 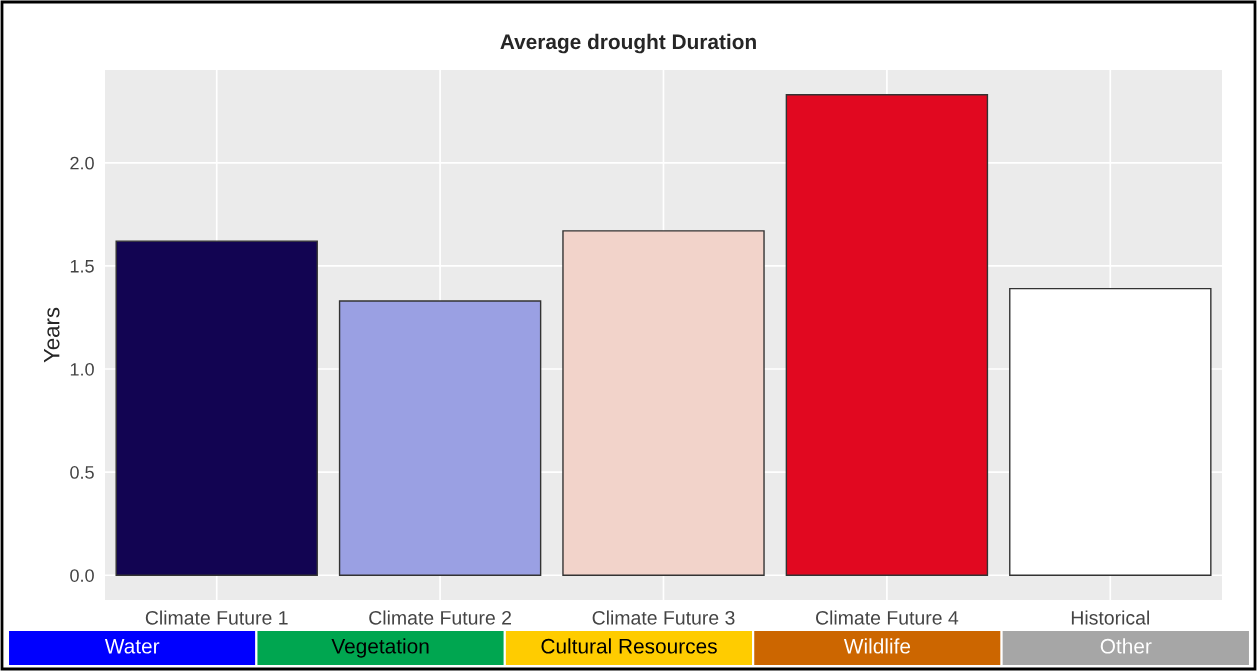 What do you see at coordinates (877, 646) in the screenshot?
I see `text: Wildlife` at bounding box center [877, 646].